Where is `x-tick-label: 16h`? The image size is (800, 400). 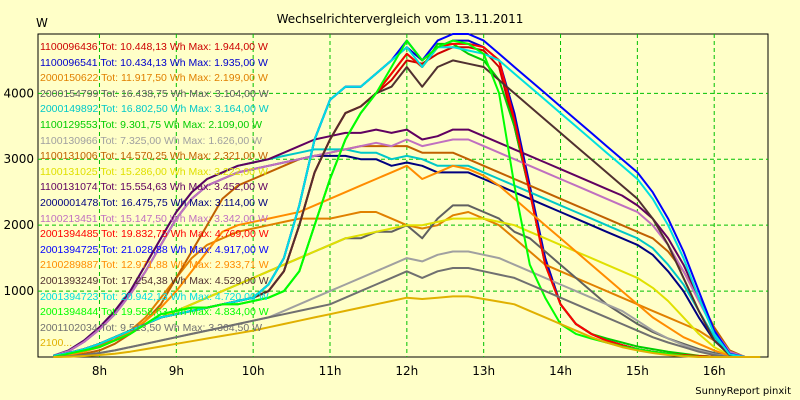 x-tick-label: 16h is located at coordinates (714, 371).